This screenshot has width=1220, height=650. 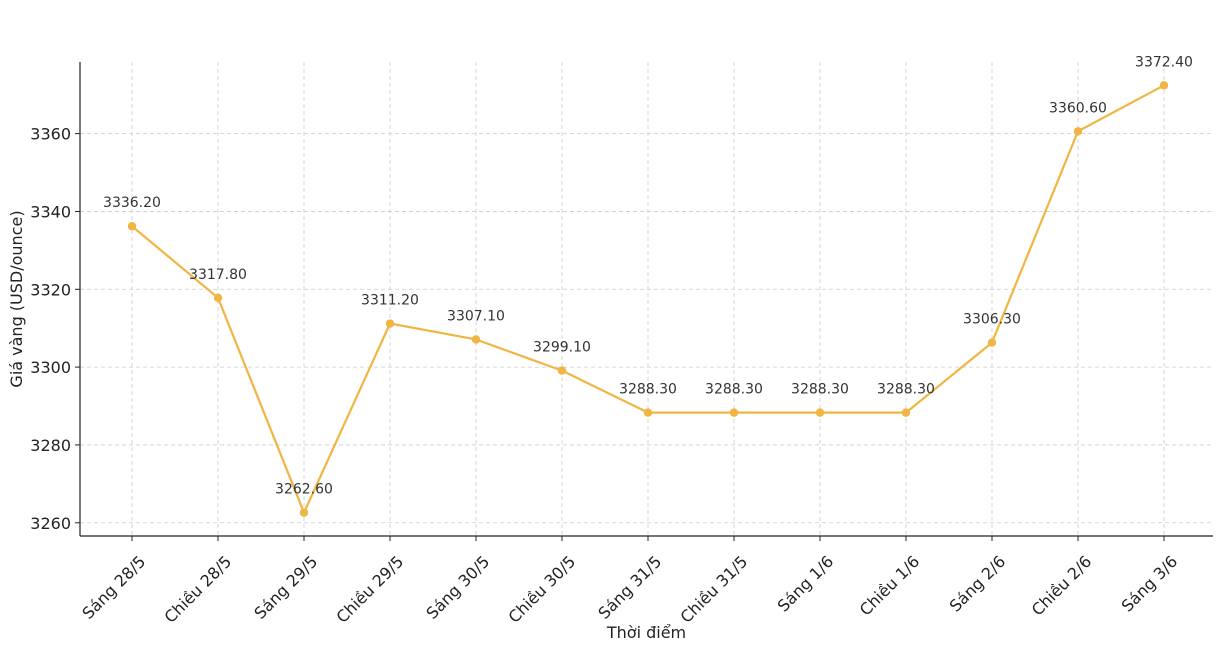 What do you see at coordinates (646, 632) in the screenshot?
I see `x-axis-title: Thời điểm` at bounding box center [646, 632].